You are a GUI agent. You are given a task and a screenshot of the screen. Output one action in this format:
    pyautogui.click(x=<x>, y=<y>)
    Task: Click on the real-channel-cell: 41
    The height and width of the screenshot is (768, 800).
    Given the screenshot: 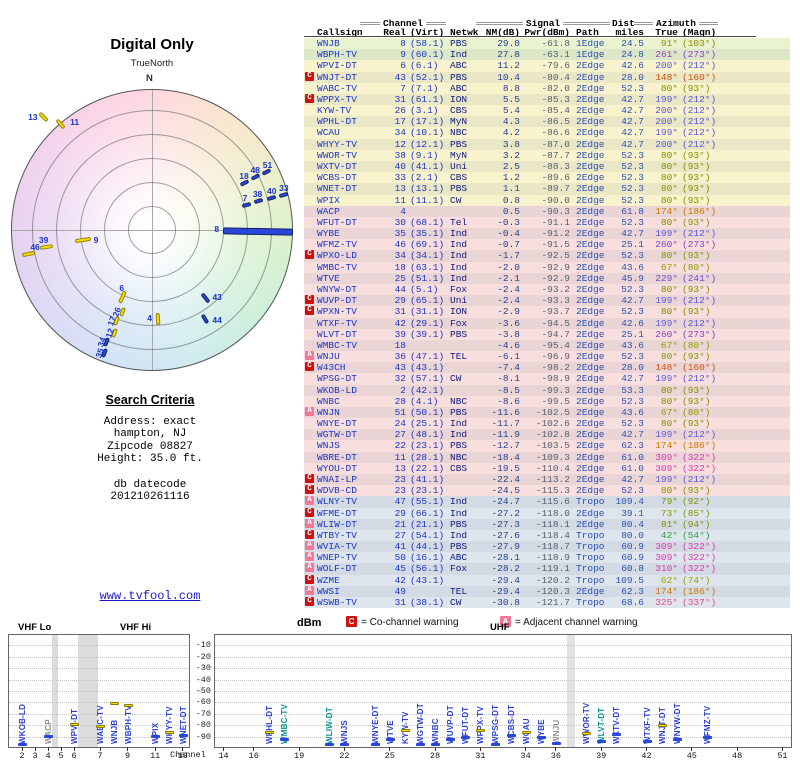 What is the action you would take?
    pyautogui.click(x=400, y=547)
    